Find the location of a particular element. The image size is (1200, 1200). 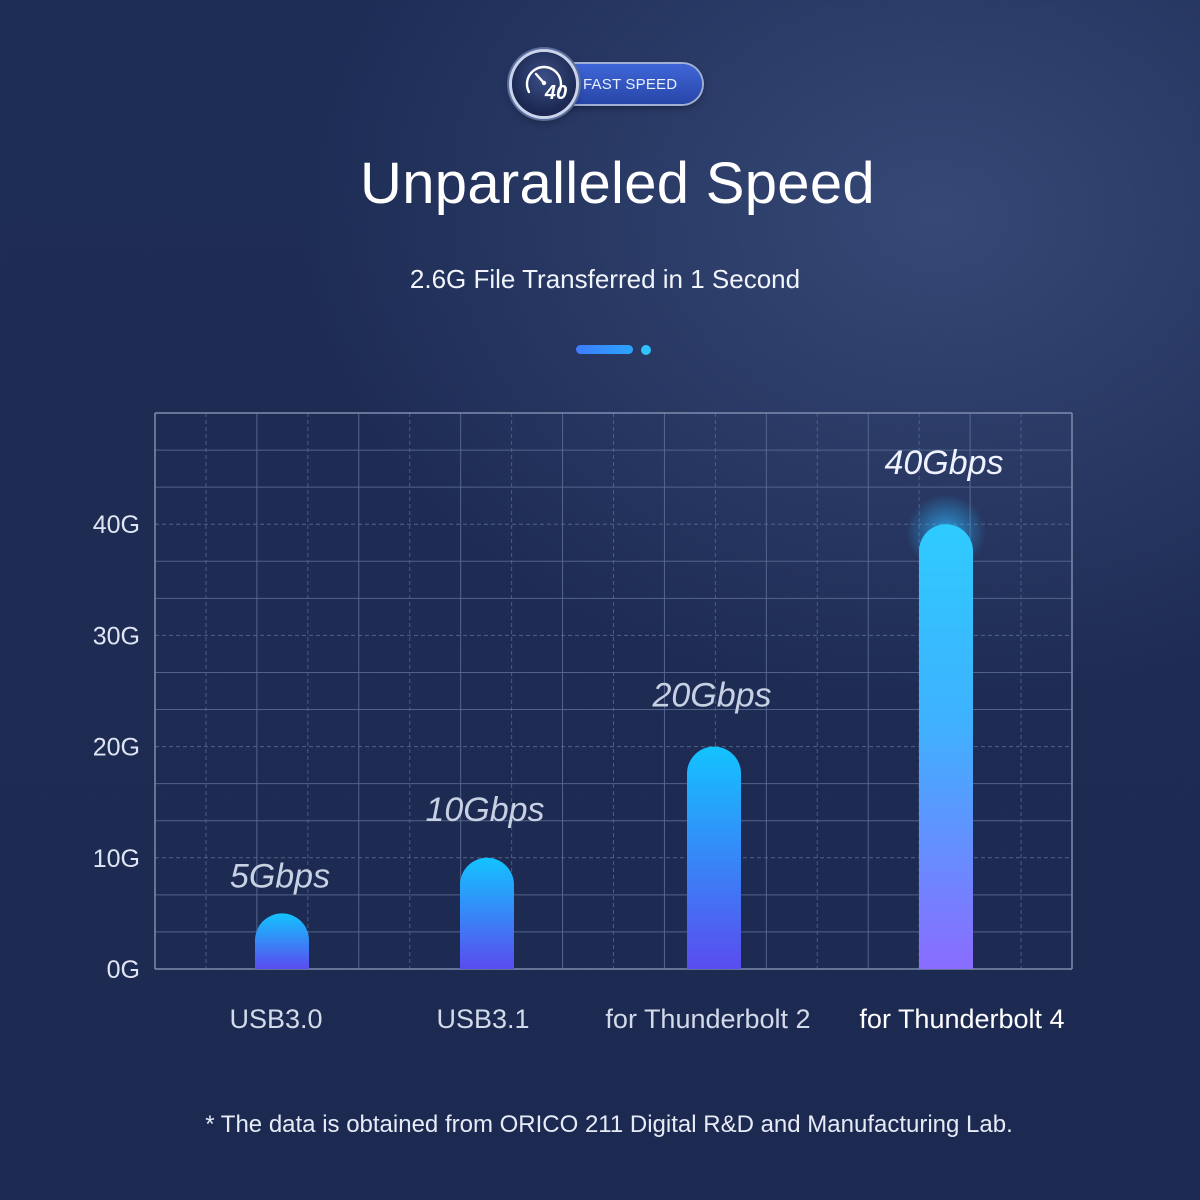

fast-speed-badge: FAST SPEED 40 is located at coordinates (607, 85).